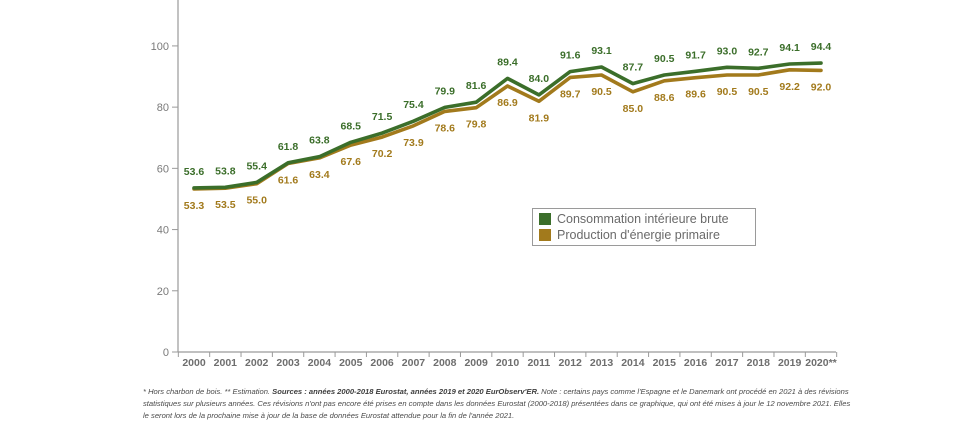 This screenshot has height=446, width=972. What do you see at coordinates (256, 166) in the screenshot?
I see `data-label: 55.4` at bounding box center [256, 166].